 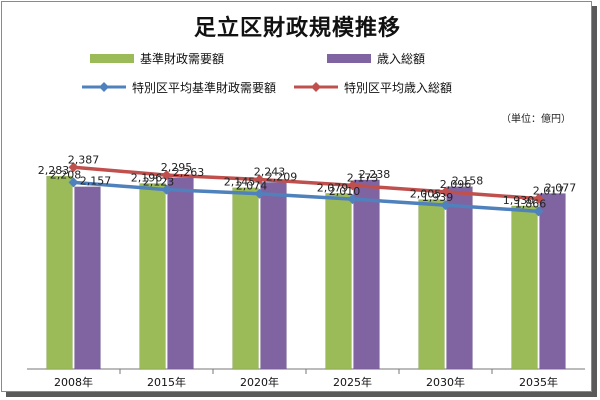 I want to click on legend-item-avg-demand: 特別区平均基準財政需要額, so click(x=179, y=87).